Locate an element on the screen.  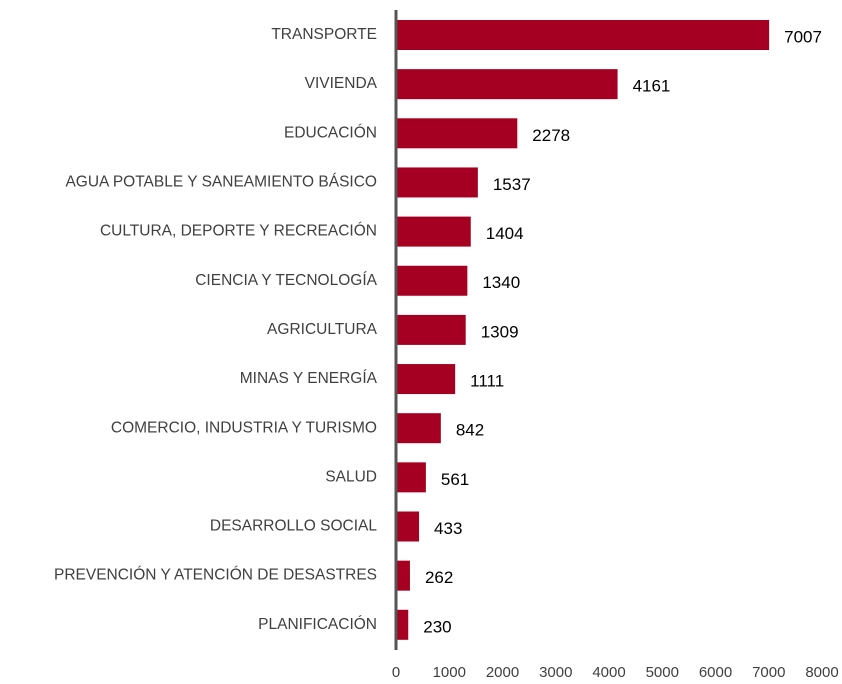
value-label: 1111 is located at coordinates (487, 381).